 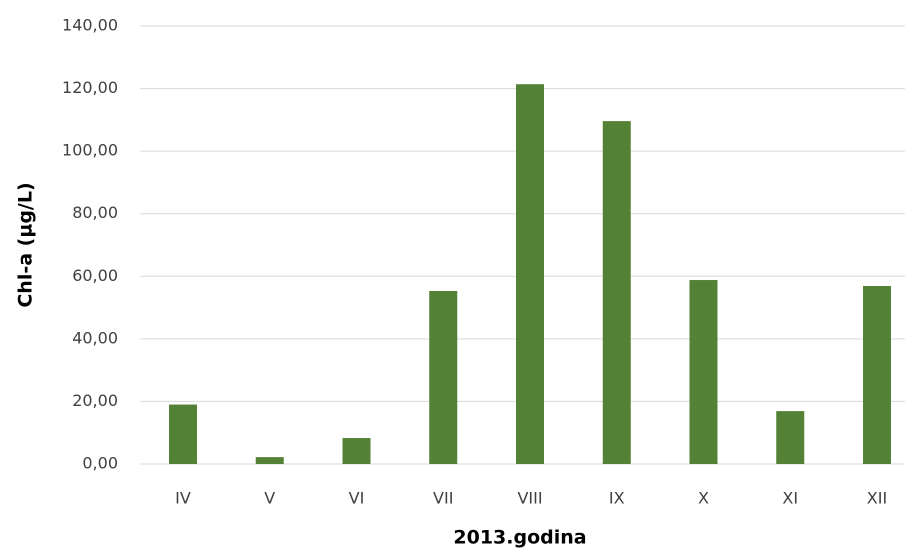 What do you see at coordinates (529, 498) in the screenshot?
I see `x-tick-label: VIII` at bounding box center [529, 498].